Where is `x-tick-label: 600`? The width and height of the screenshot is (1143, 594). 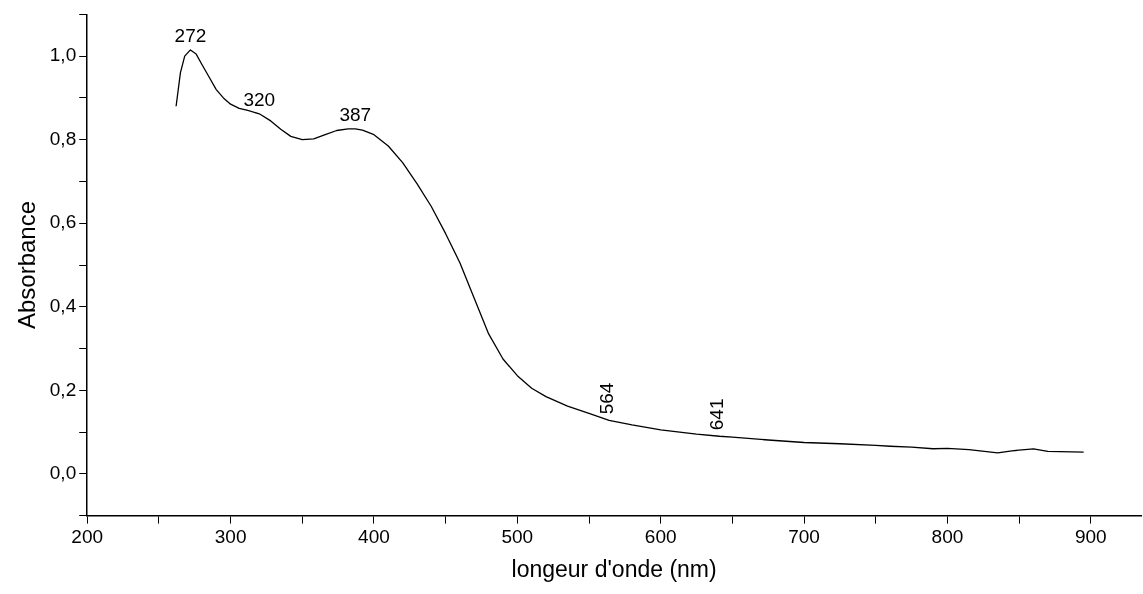
x-tick-label: 600 is located at coordinates (660, 537).